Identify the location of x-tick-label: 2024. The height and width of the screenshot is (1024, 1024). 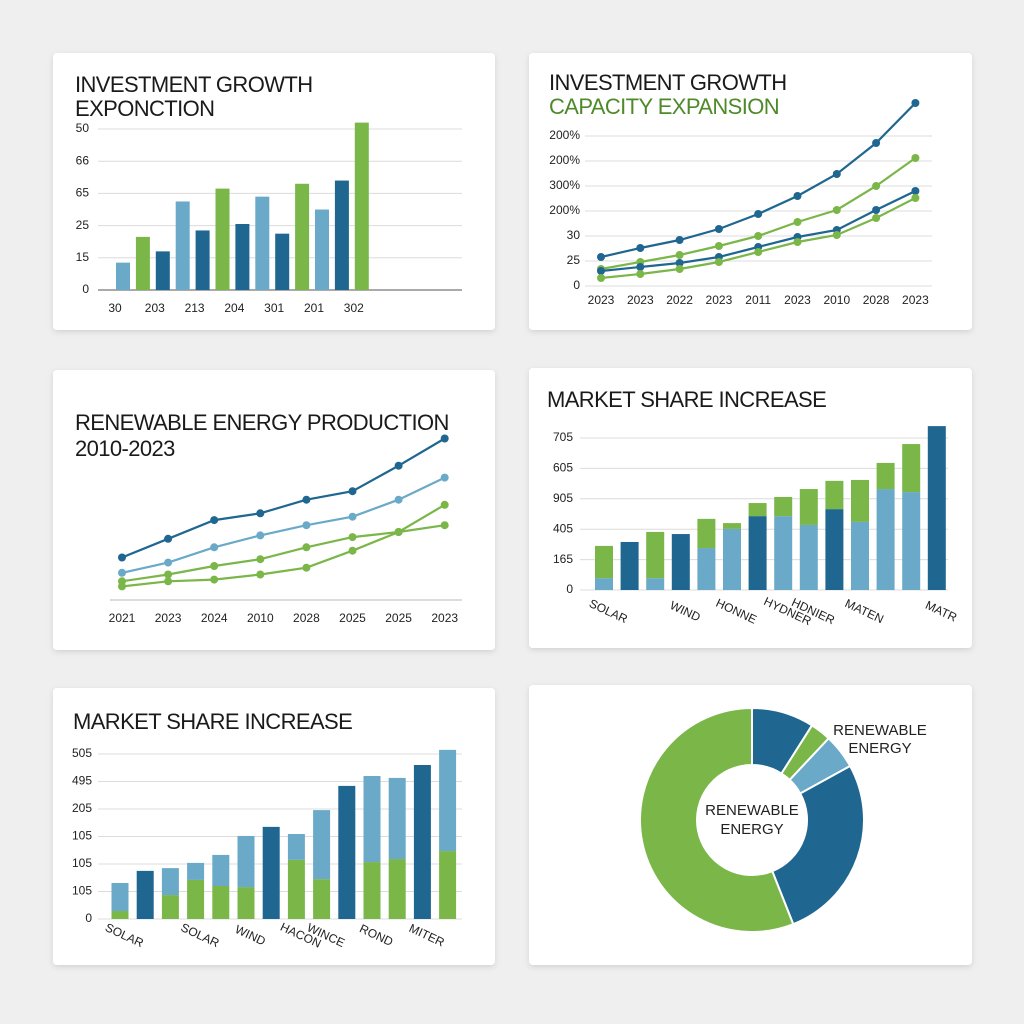
(214, 618).